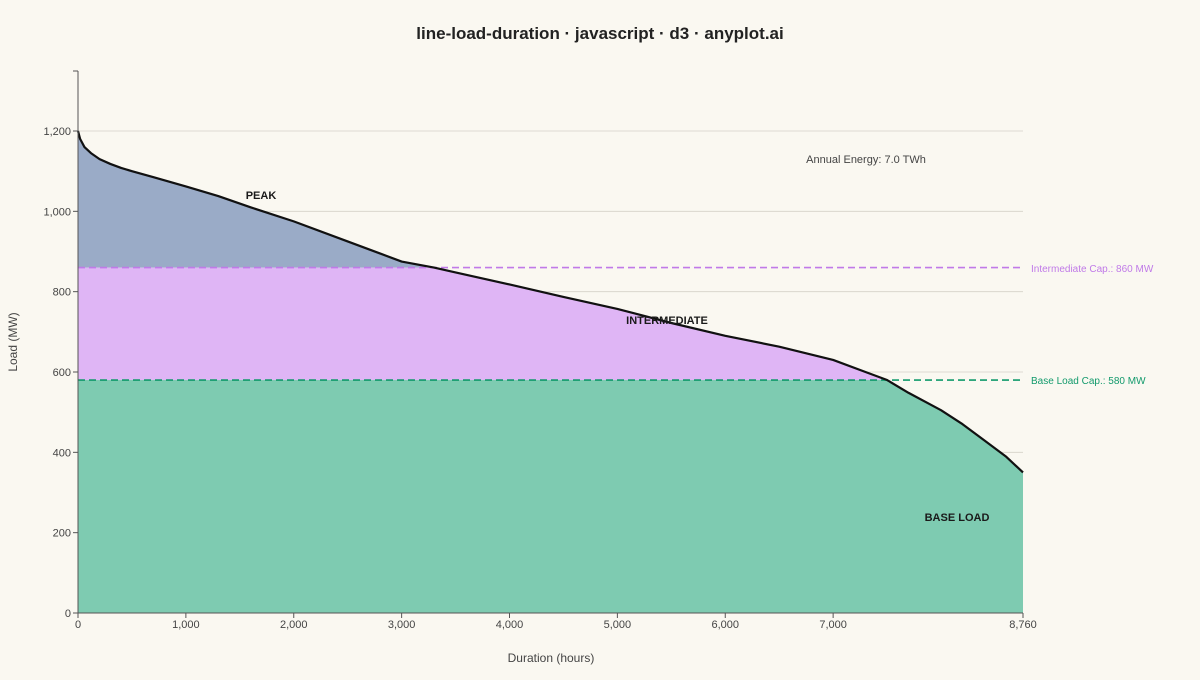 This screenshot has width=1200, height=680. Describe the element at coordinates (62, 293) in the screenshot. I see `y-tick-label-800: 800` at that location.